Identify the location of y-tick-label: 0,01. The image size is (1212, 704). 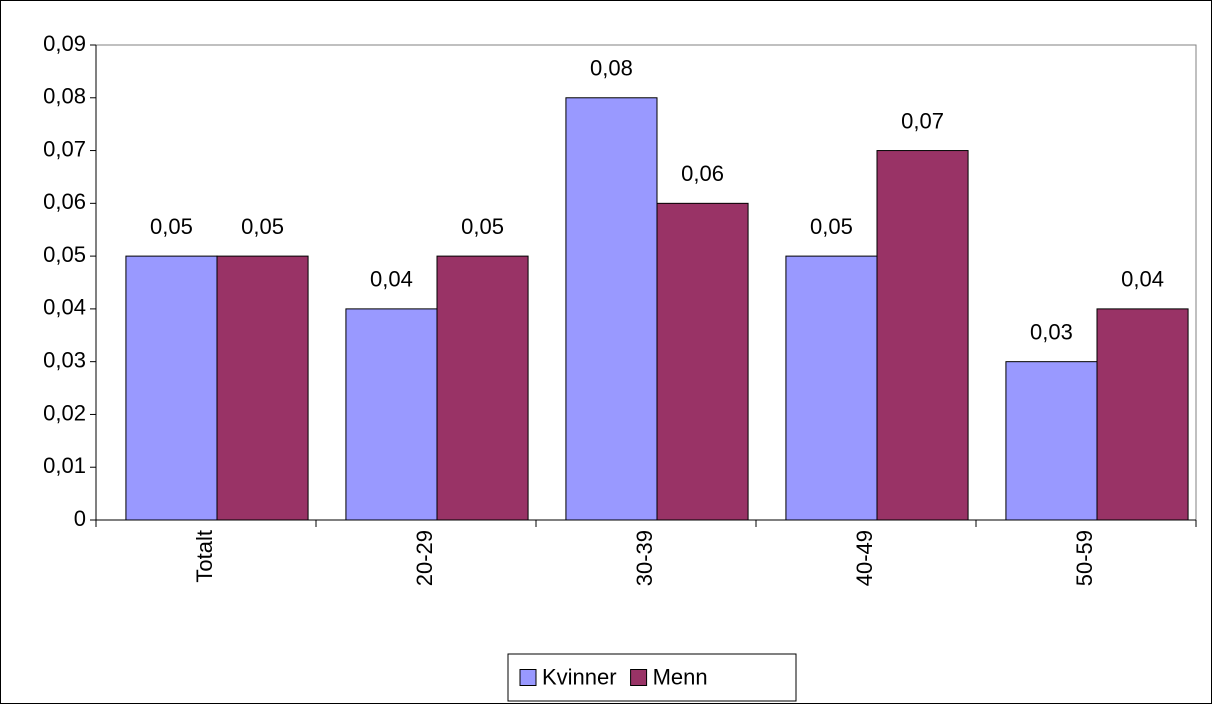
(64, 465).